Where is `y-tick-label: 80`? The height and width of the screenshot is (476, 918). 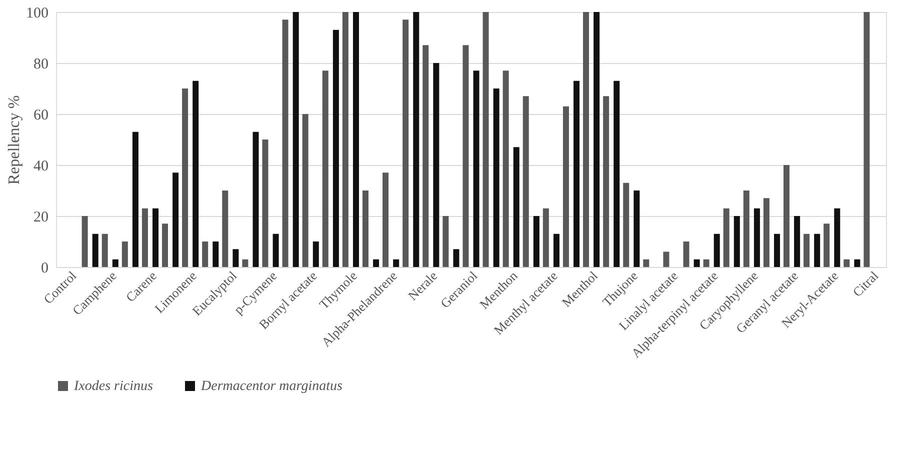 y-tick-label: 80 is located at coordinates (41, 64).